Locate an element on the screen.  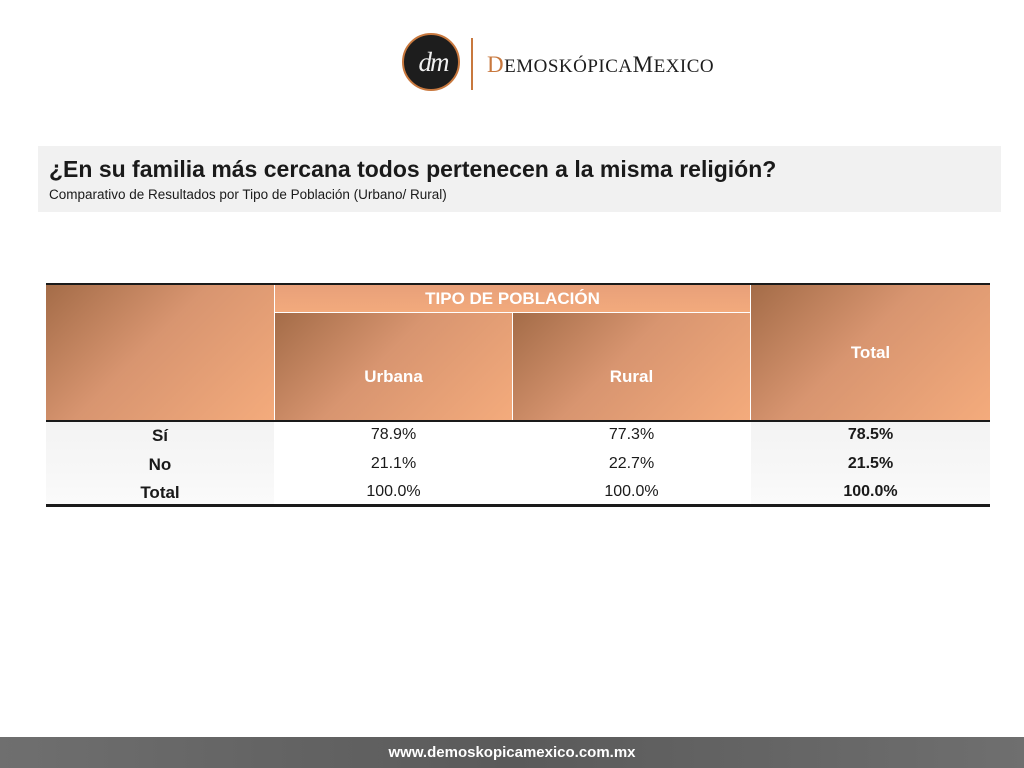
header-empty-corner is located at coordinates (160, 352).